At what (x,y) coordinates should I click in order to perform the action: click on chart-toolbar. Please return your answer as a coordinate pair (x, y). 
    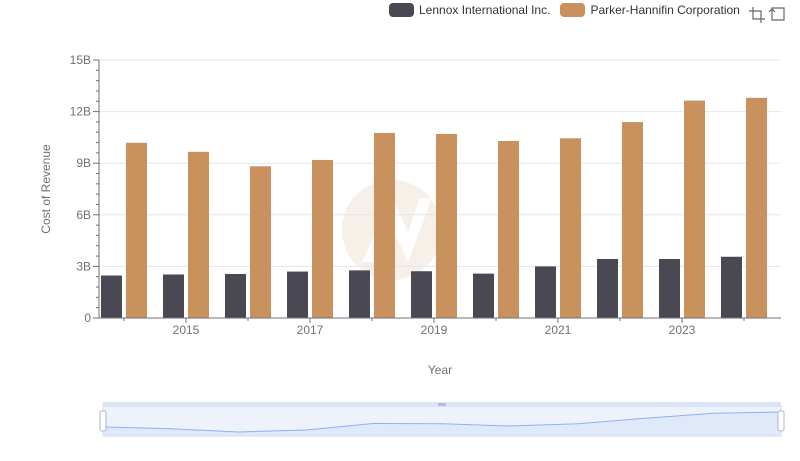
    Looking at the image, I should click on (766, 15).